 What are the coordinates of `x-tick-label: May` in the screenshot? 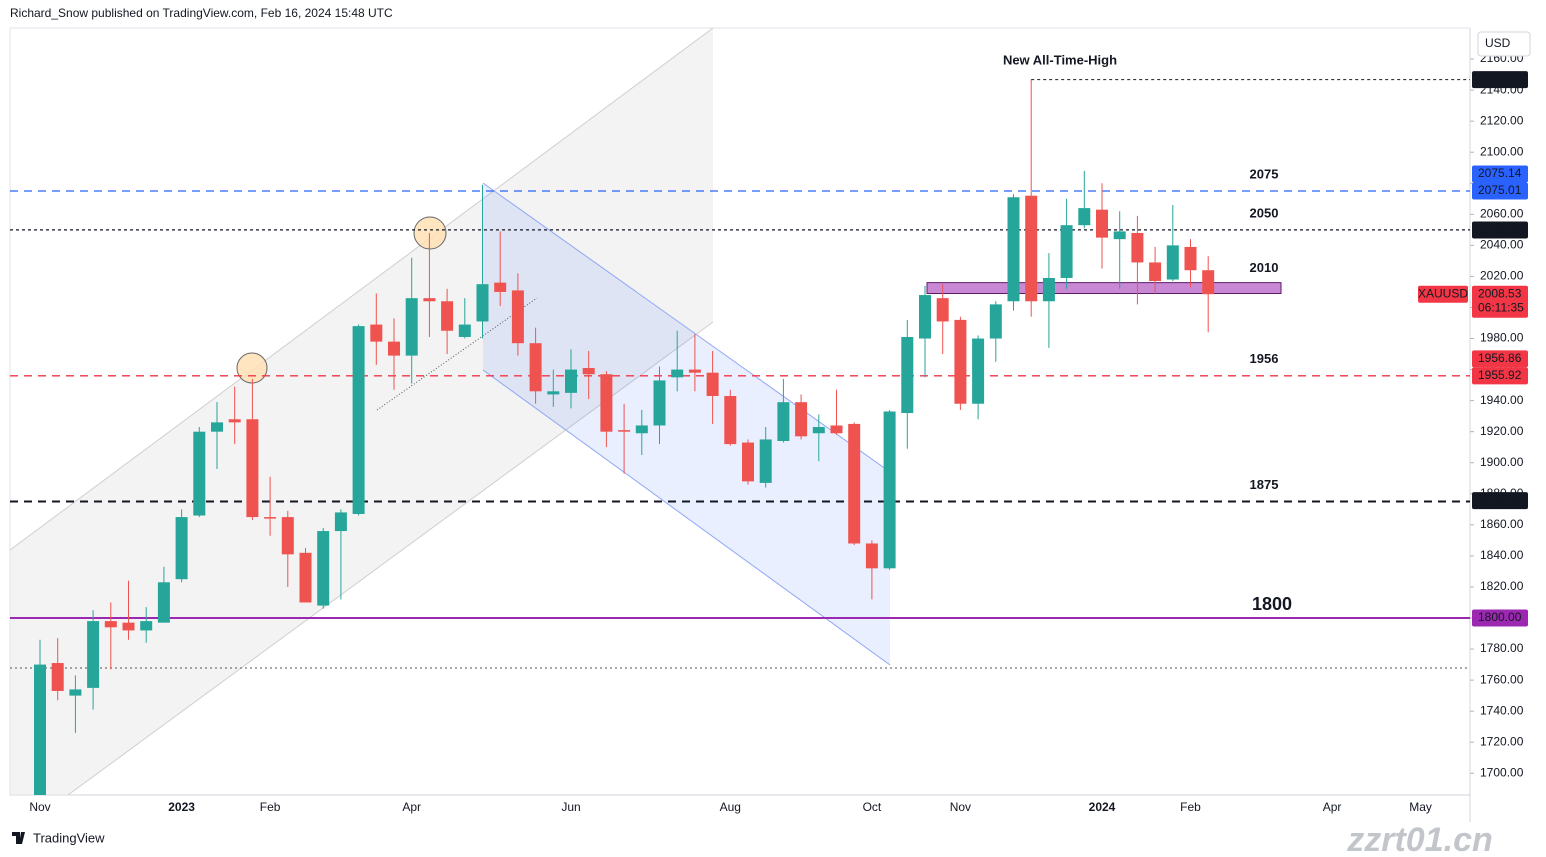 It's located at (1420, 807).